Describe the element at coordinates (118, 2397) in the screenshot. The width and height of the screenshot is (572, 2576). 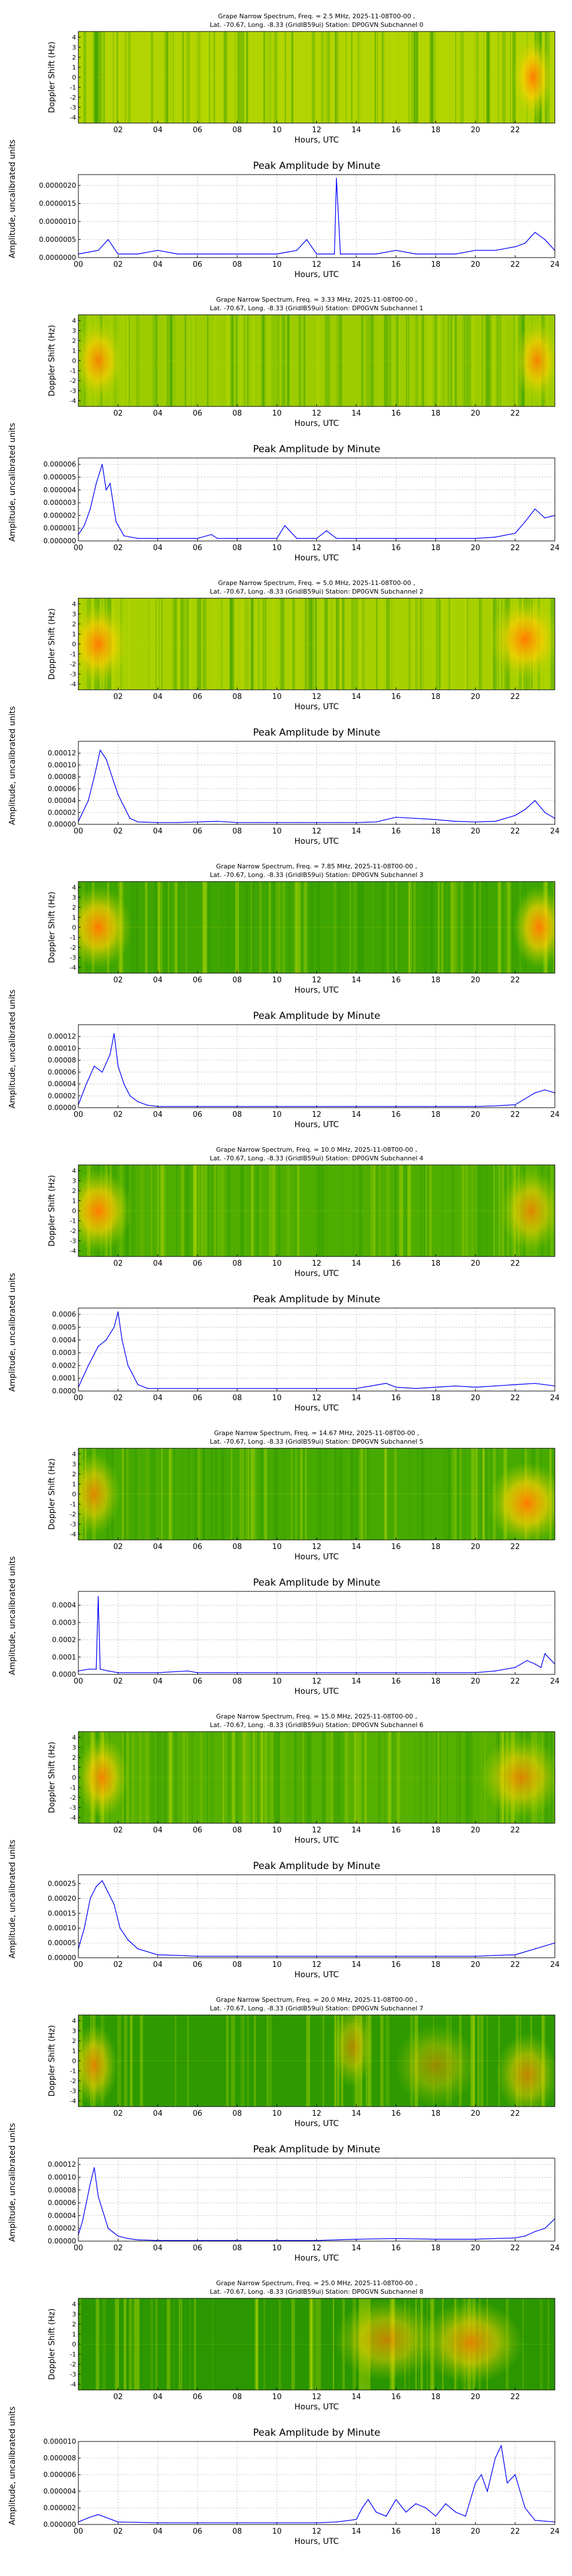
I see `spectrum-xtick-label: 02` at that location.